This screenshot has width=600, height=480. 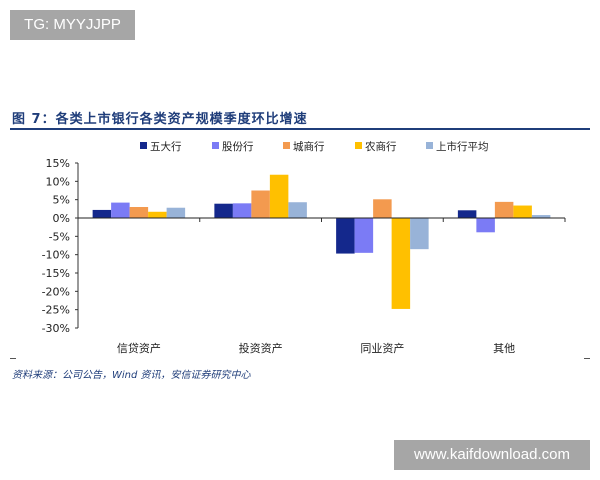 I want to click on legend-label: 五大行, so click(x=166, y=146).